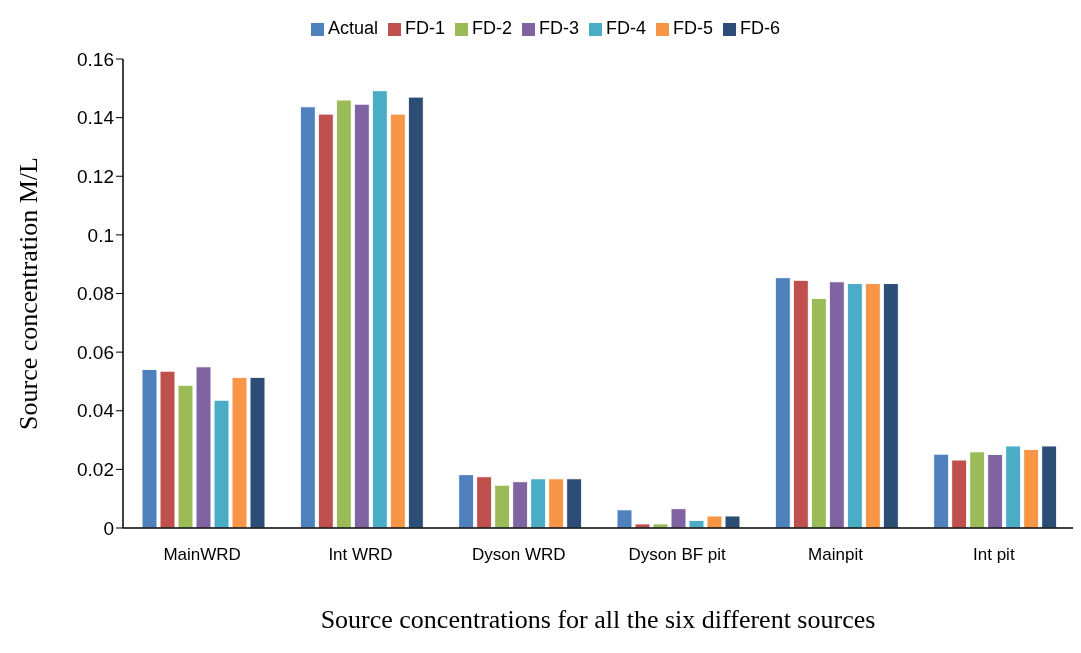  What do you see at coordinates (626, 28) in the screenshot?
I see `legend-label: FD-4` at bounding box center [626, 28].